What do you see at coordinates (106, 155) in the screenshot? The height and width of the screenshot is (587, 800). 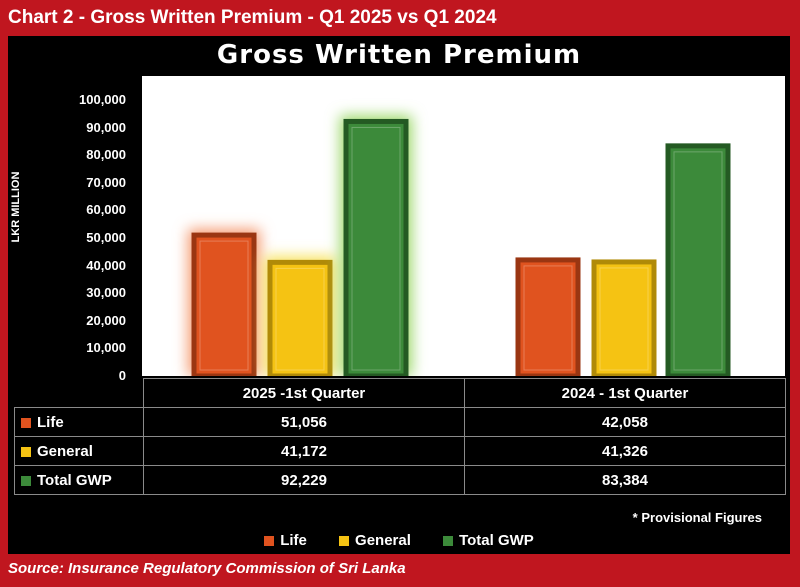 I see `y-tick-label: 80,000` at bounding box center [106, 155].